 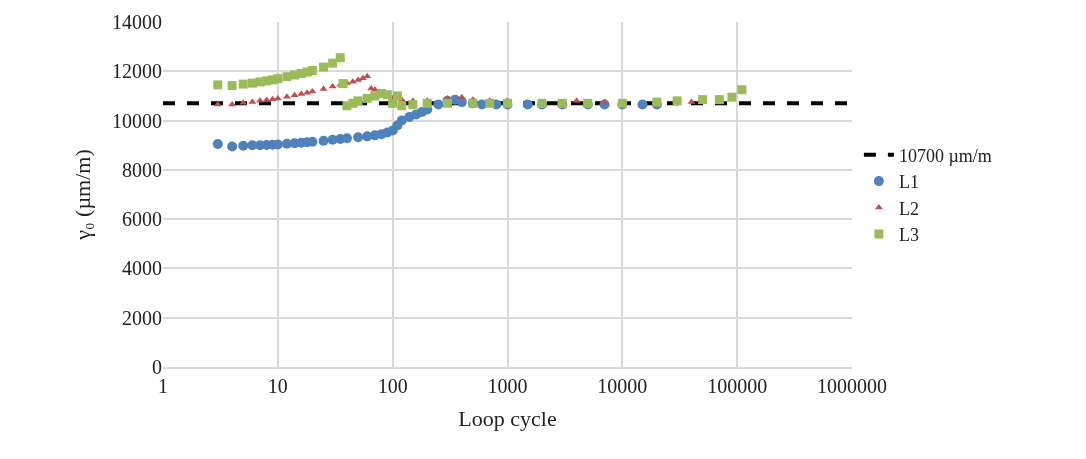 What do you see at coordinates (507, 386) in the screenshot?
I see `x-tick-label: 1000` at bounding box center [507, 386].